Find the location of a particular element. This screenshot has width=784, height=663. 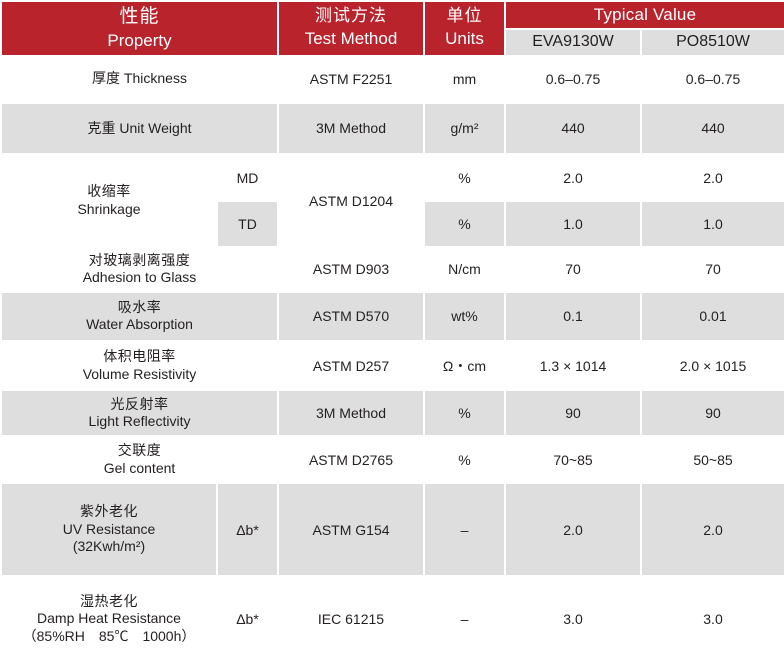

row-unit: mm is located at coordinates (464, 79).